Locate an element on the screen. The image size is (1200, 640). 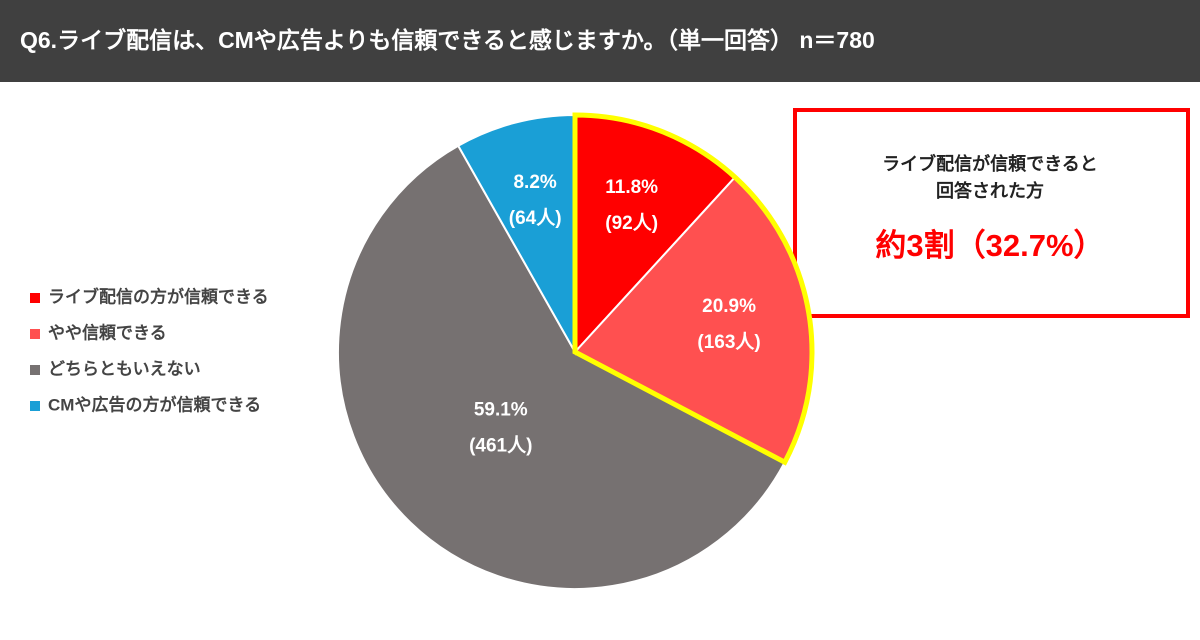
value-label: 20.9% is located at coordinates (729, 306).